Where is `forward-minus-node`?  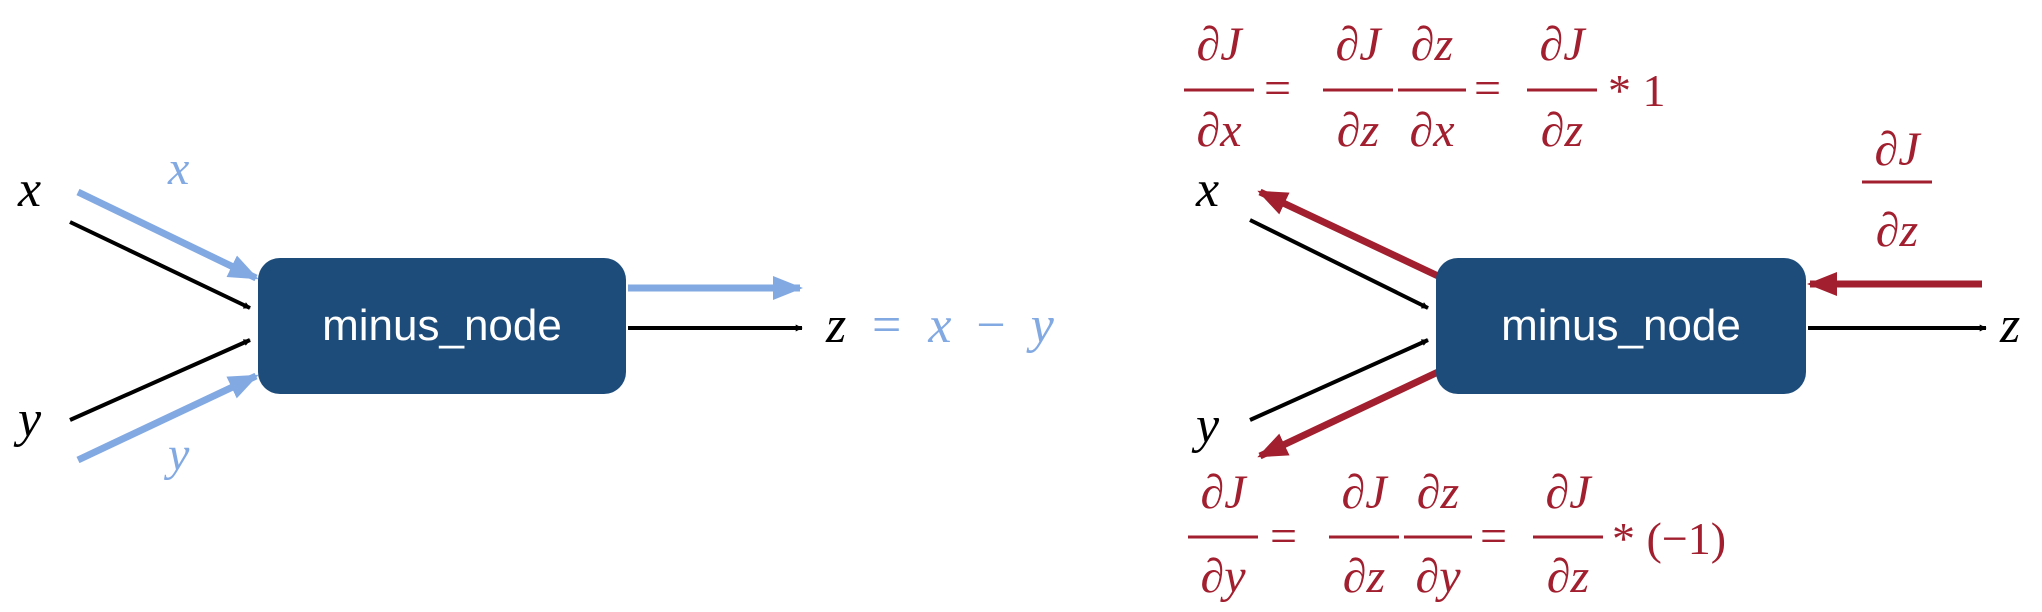
forward-minus-node is located at coordinates (442, 326).